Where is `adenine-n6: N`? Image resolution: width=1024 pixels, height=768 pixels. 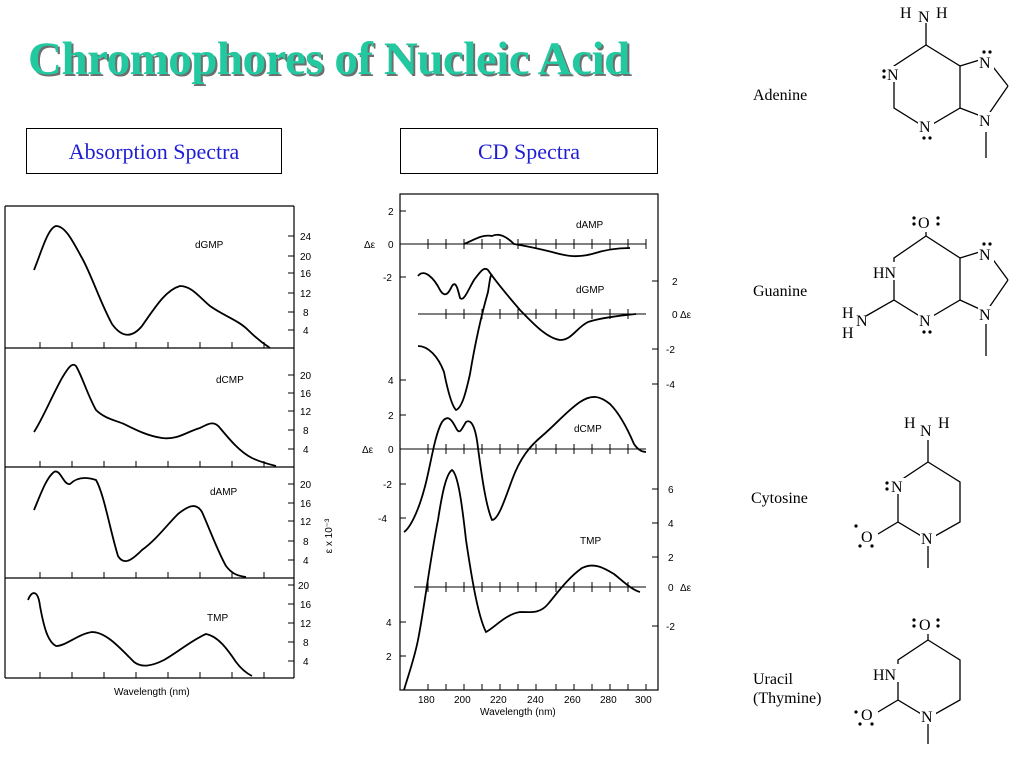
adenine-n6: N is located at coordinates (924, 17).